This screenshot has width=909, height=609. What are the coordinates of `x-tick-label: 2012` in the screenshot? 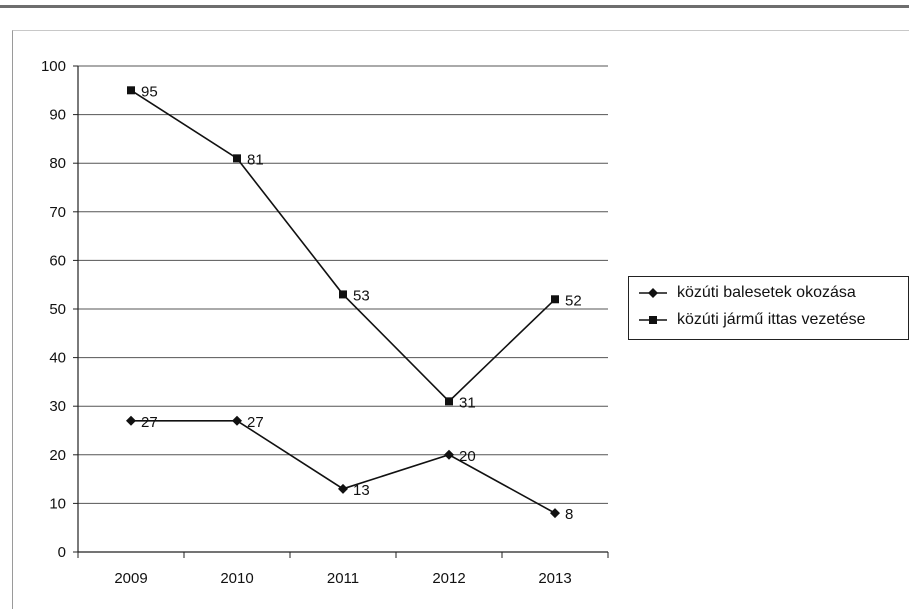 It's located at (448, 578).